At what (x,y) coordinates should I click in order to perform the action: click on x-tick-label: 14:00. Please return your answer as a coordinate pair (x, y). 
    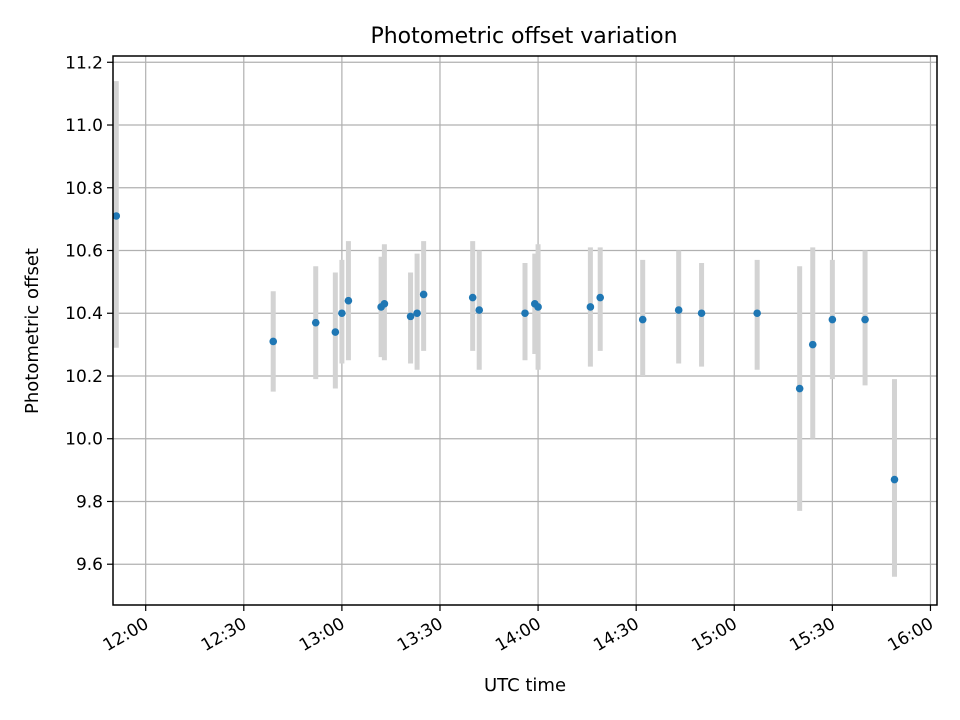
    Looking at the image, I should click on (518, 635).